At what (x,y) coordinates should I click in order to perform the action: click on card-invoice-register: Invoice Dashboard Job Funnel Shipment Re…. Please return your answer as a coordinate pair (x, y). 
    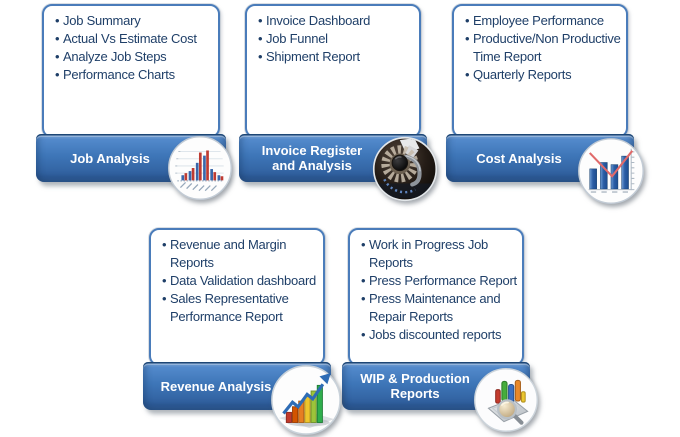
    Looking at the image, I should click on (338, 103).